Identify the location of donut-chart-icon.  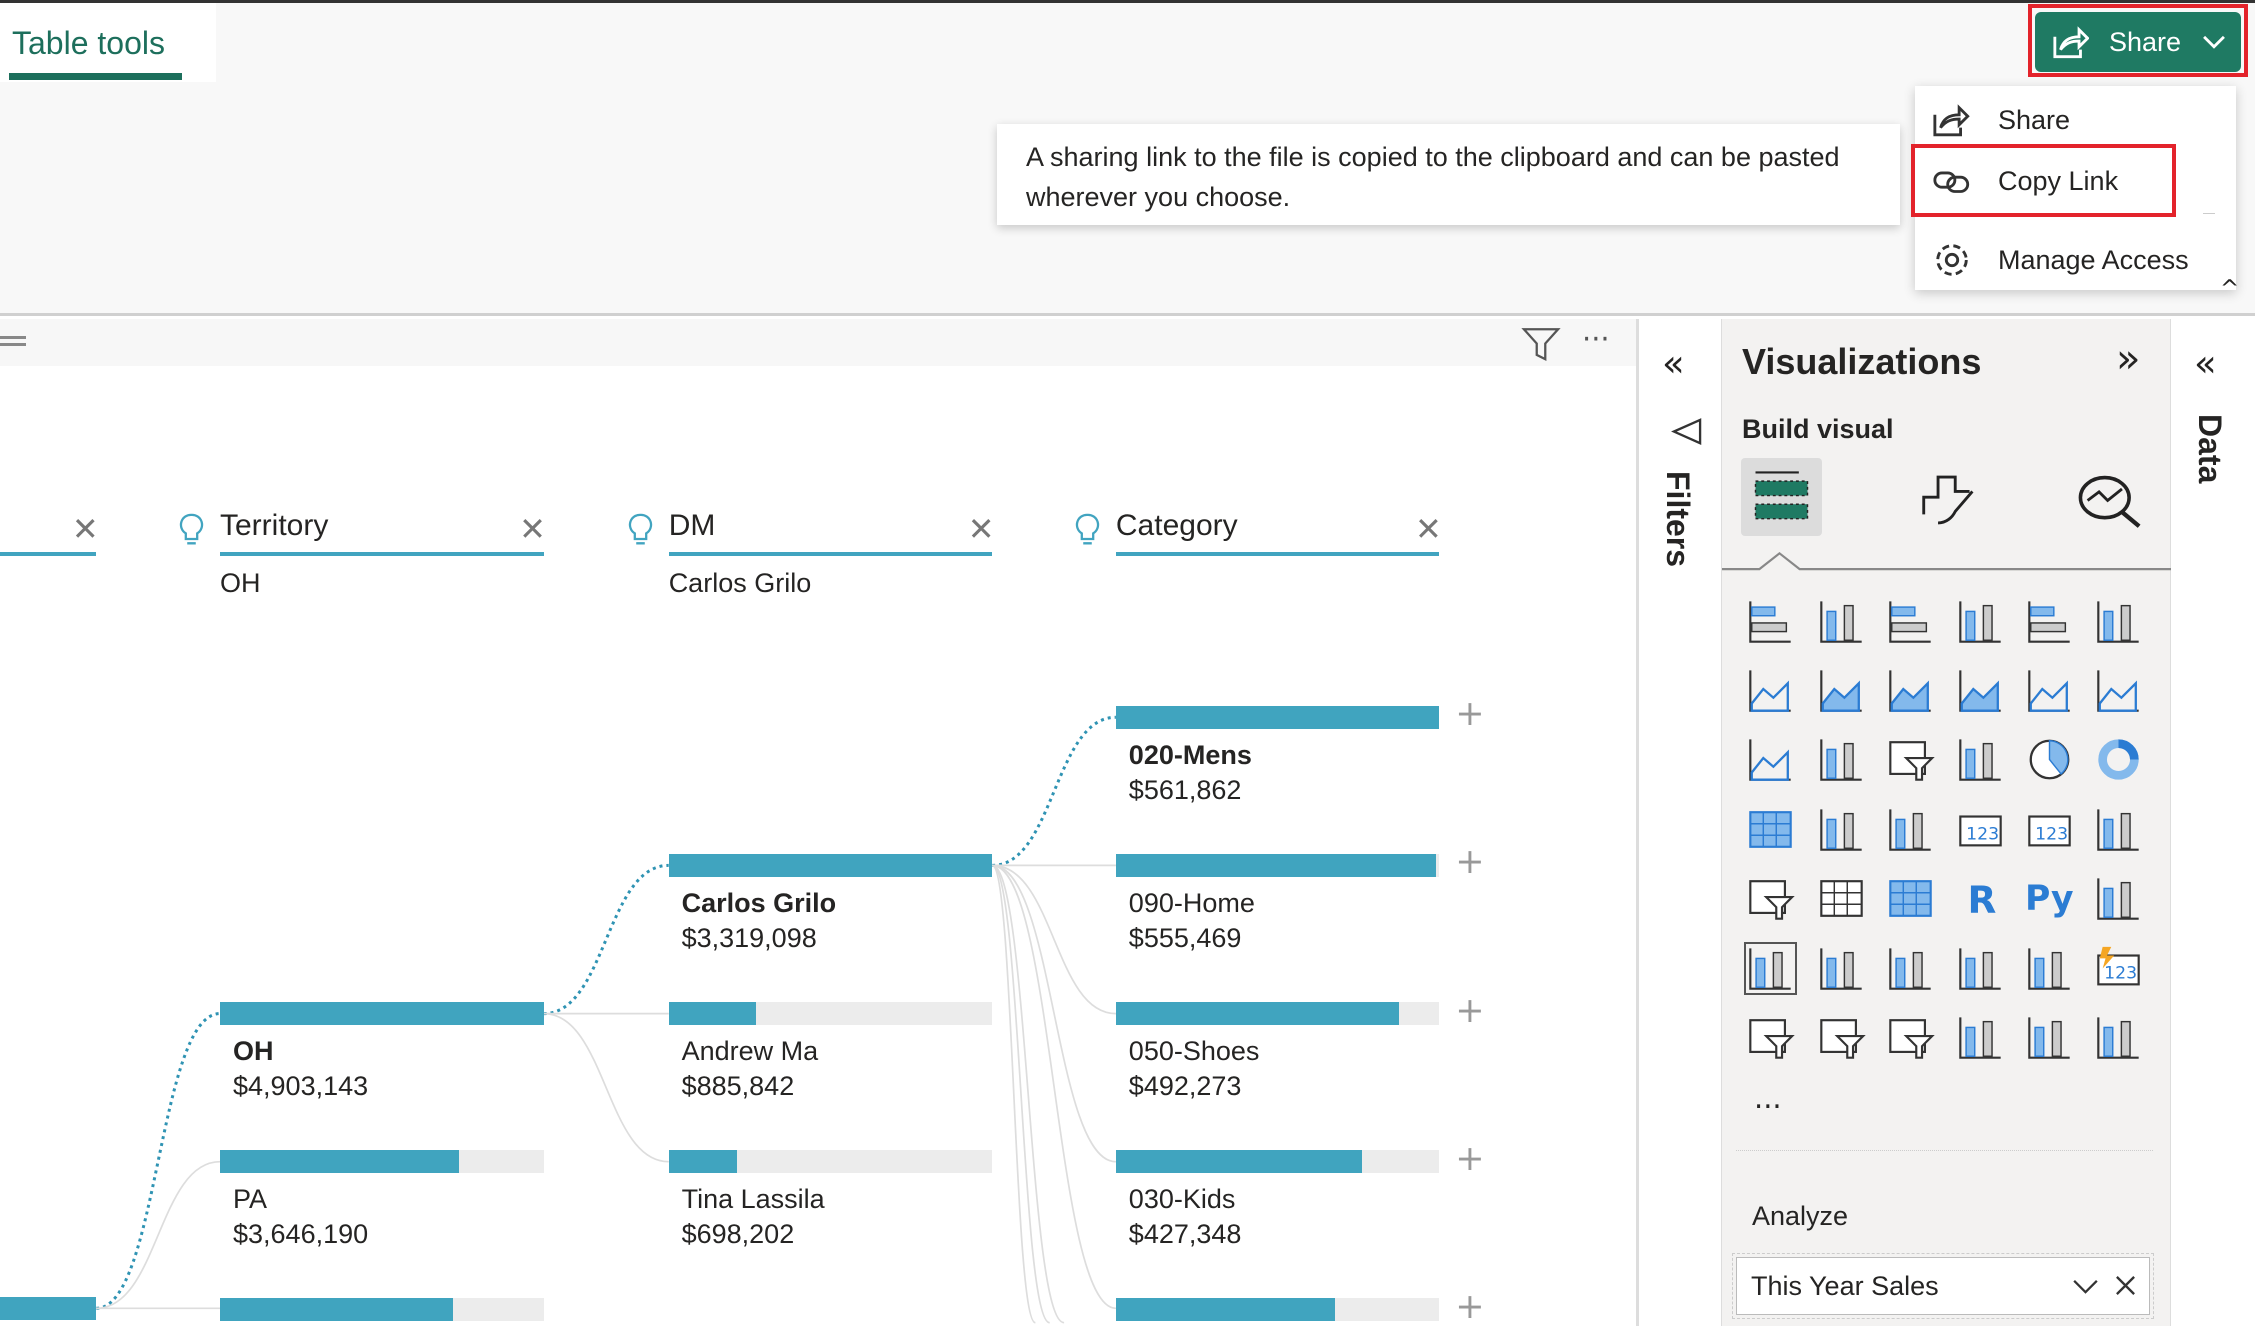
(2118, 759).